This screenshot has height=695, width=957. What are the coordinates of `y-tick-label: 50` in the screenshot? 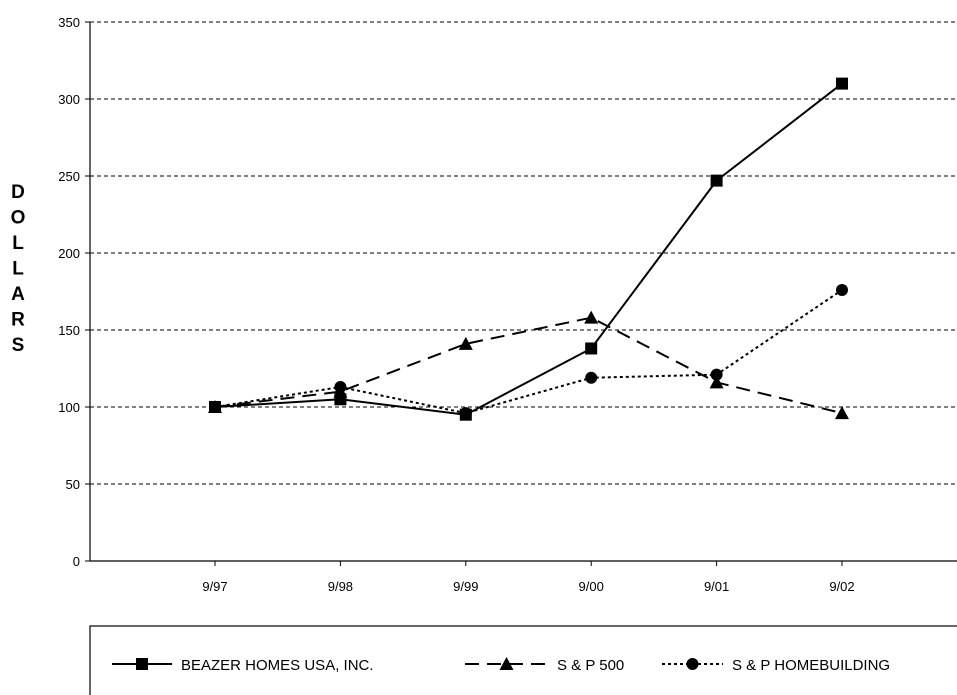 It's located at (73, 484).